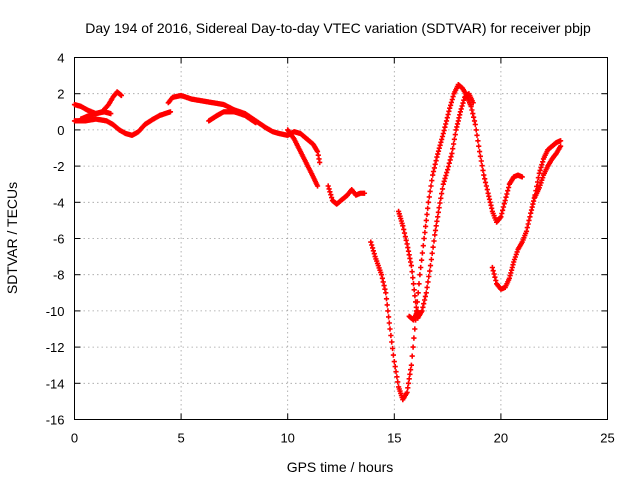 The image size is (640, 480). Describe the element at coordinates (60, 94) in the screenshot. I see `y-tick-label: 2` at that location.